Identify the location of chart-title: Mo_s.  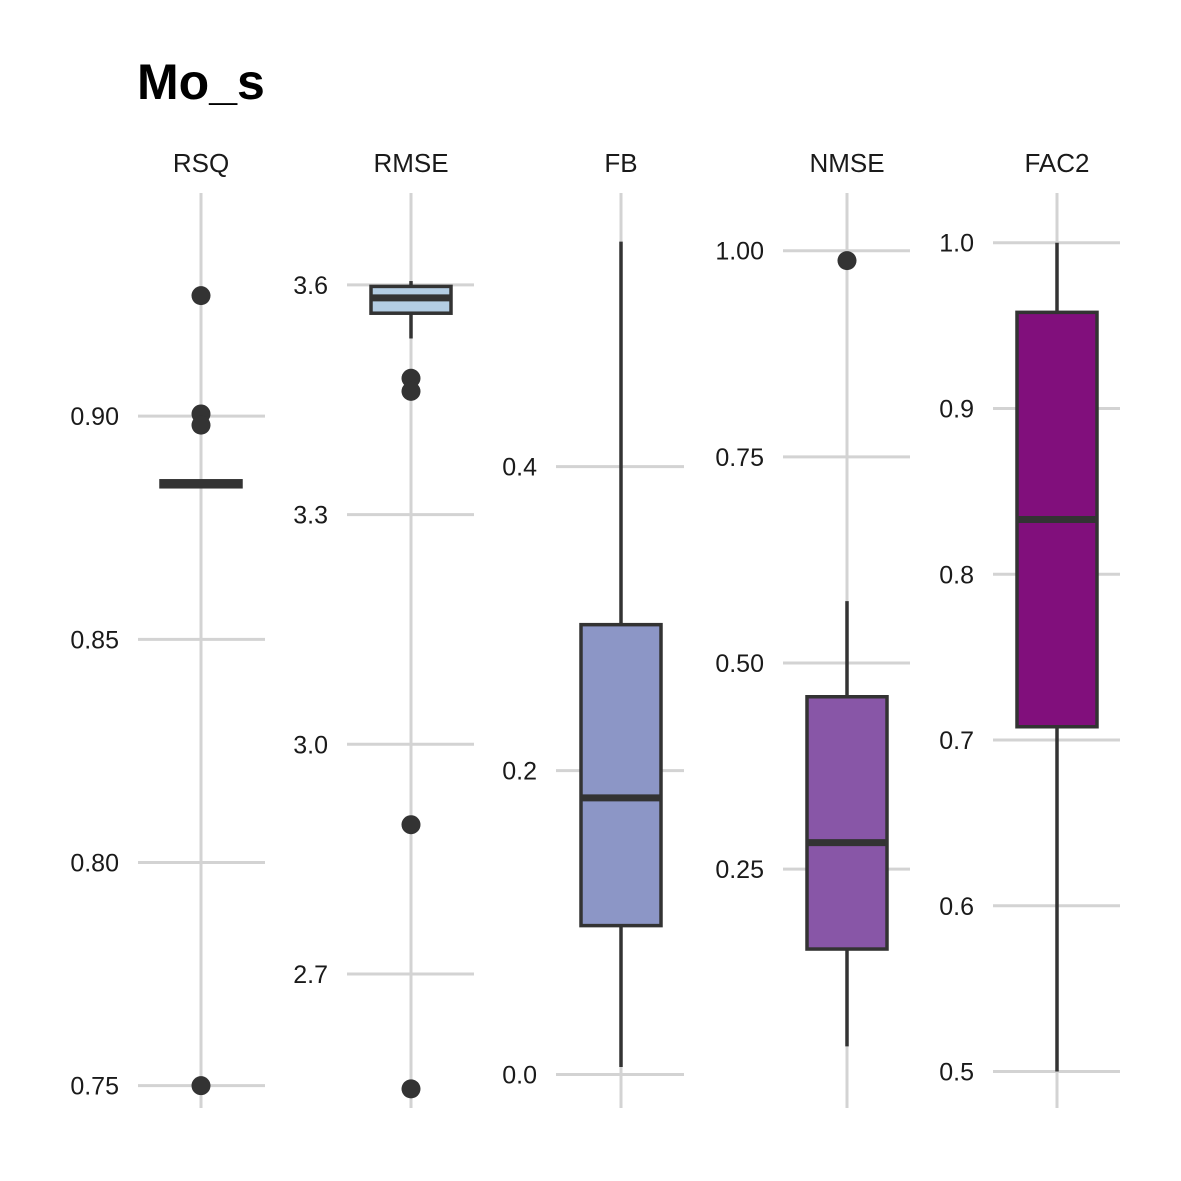
(201, 82).